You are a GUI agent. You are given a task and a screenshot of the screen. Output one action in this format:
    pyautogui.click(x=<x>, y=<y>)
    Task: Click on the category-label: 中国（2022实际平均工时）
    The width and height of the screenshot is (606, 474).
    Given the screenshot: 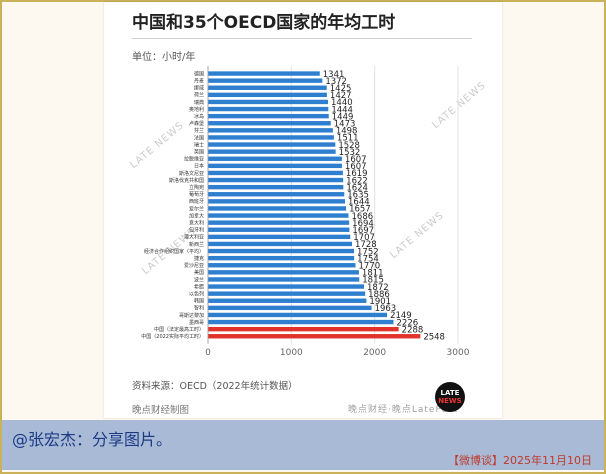 What is the action you would take?
    pyautogui.click(x=172, y=336)
    